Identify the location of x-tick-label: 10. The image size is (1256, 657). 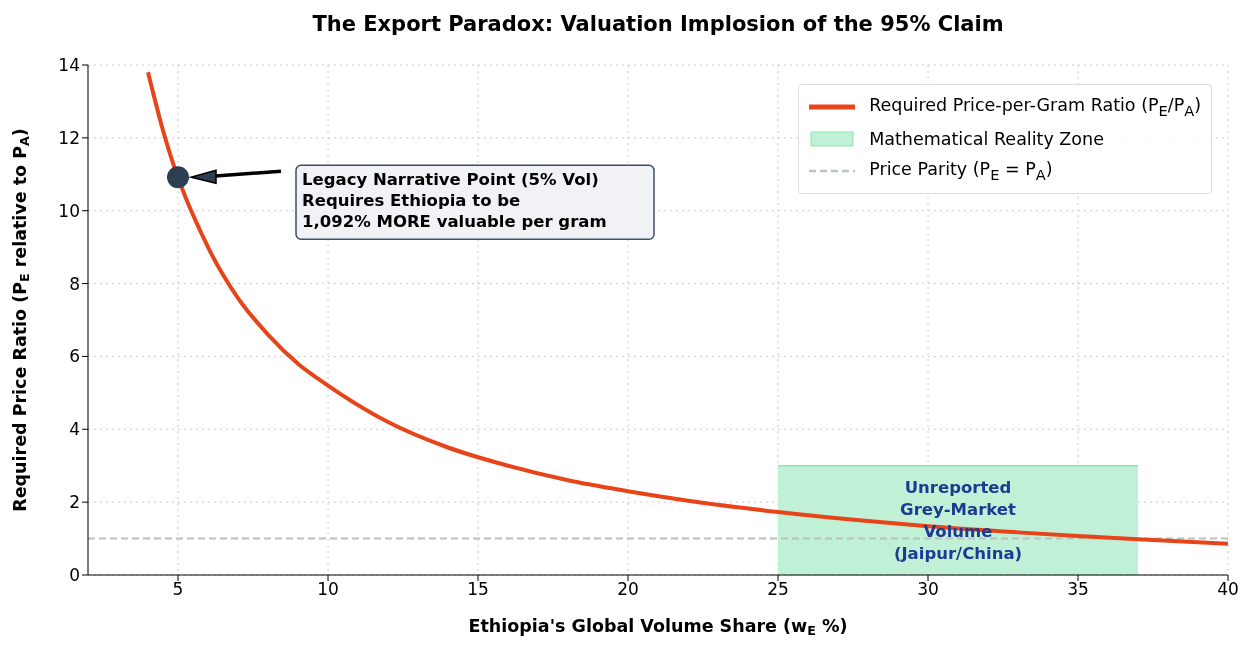
(328, 589).